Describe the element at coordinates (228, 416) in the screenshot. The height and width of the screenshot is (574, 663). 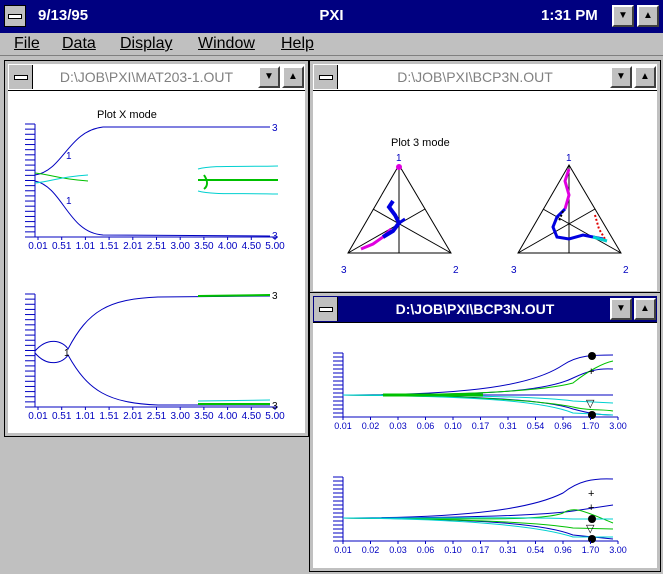
I see `lower-x-tick-label: 4.00` at that location.